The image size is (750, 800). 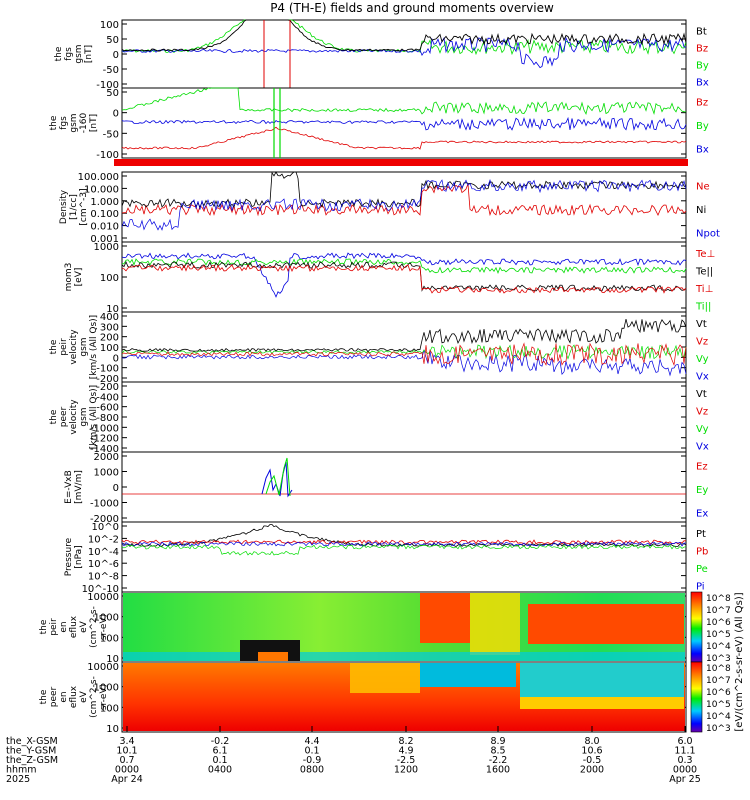 I want to click on x-row-value: 3.4, so click(x=126, y=741).